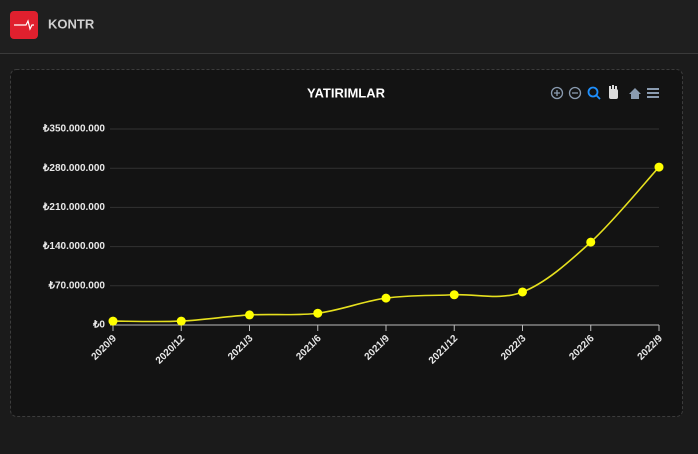 The width and height of the screenshot is (698, 454). What do you see at coordinates (98, 325) in the screenshot?
I see `y-tick-label: ₺0` at bounding box center [98, 325].